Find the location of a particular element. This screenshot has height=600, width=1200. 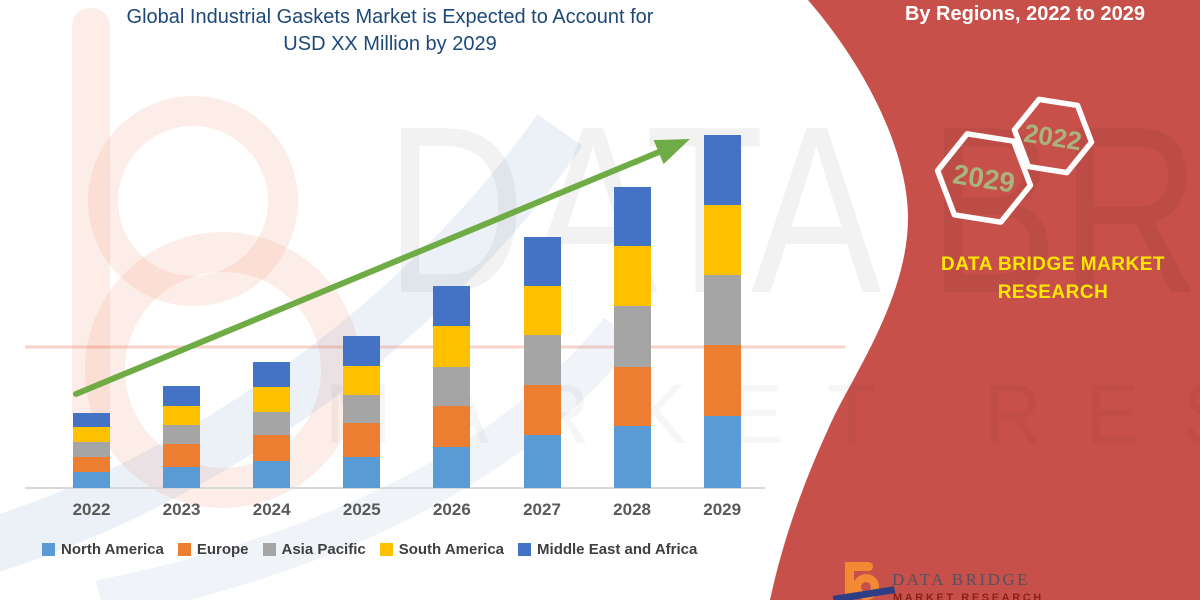

bar-segment-2025-europe is located at coordinates (362, 440).